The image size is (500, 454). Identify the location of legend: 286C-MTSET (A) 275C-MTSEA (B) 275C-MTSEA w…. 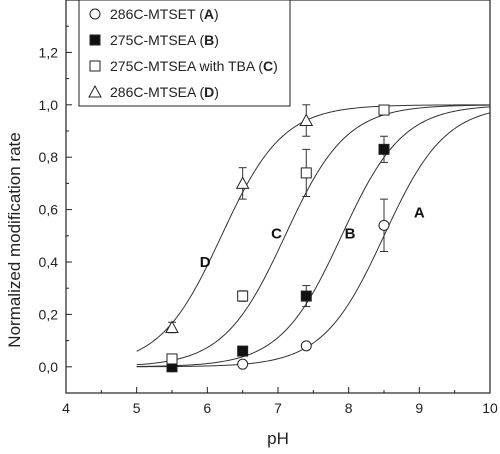
(184, 53).